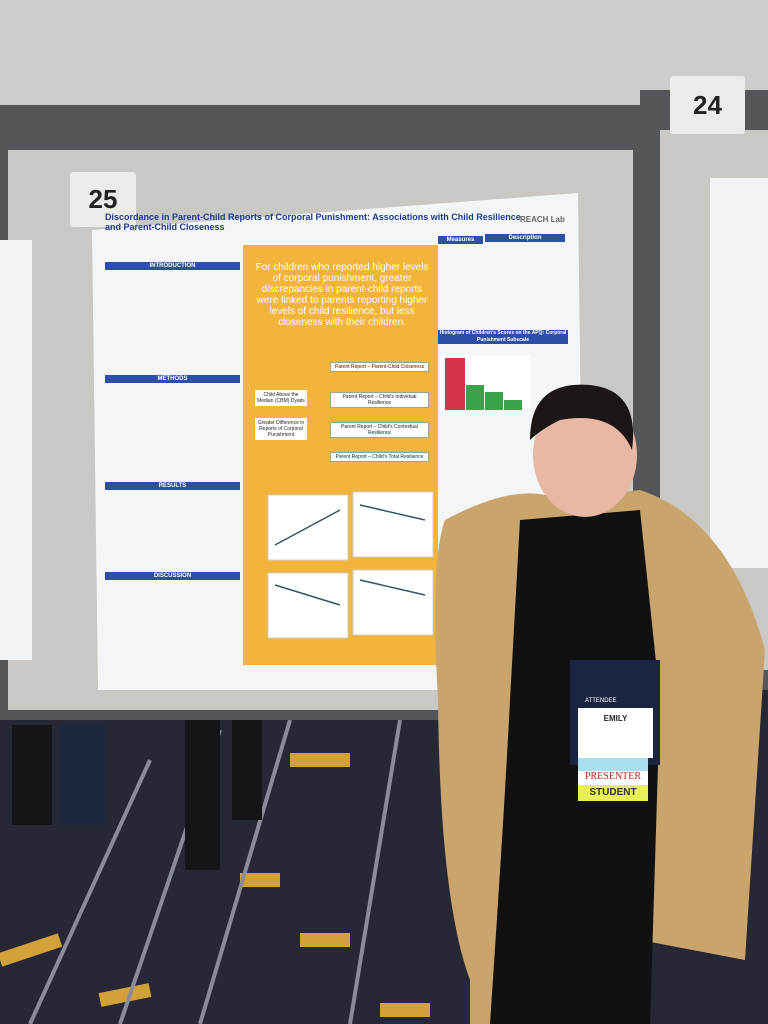 The height and width of the screenshot is (1024, 768). What do you see at coordinates (172, 266) in the screenshot?
I see `section-heading: INTRODUCTION` at bounding box center [172, 266].